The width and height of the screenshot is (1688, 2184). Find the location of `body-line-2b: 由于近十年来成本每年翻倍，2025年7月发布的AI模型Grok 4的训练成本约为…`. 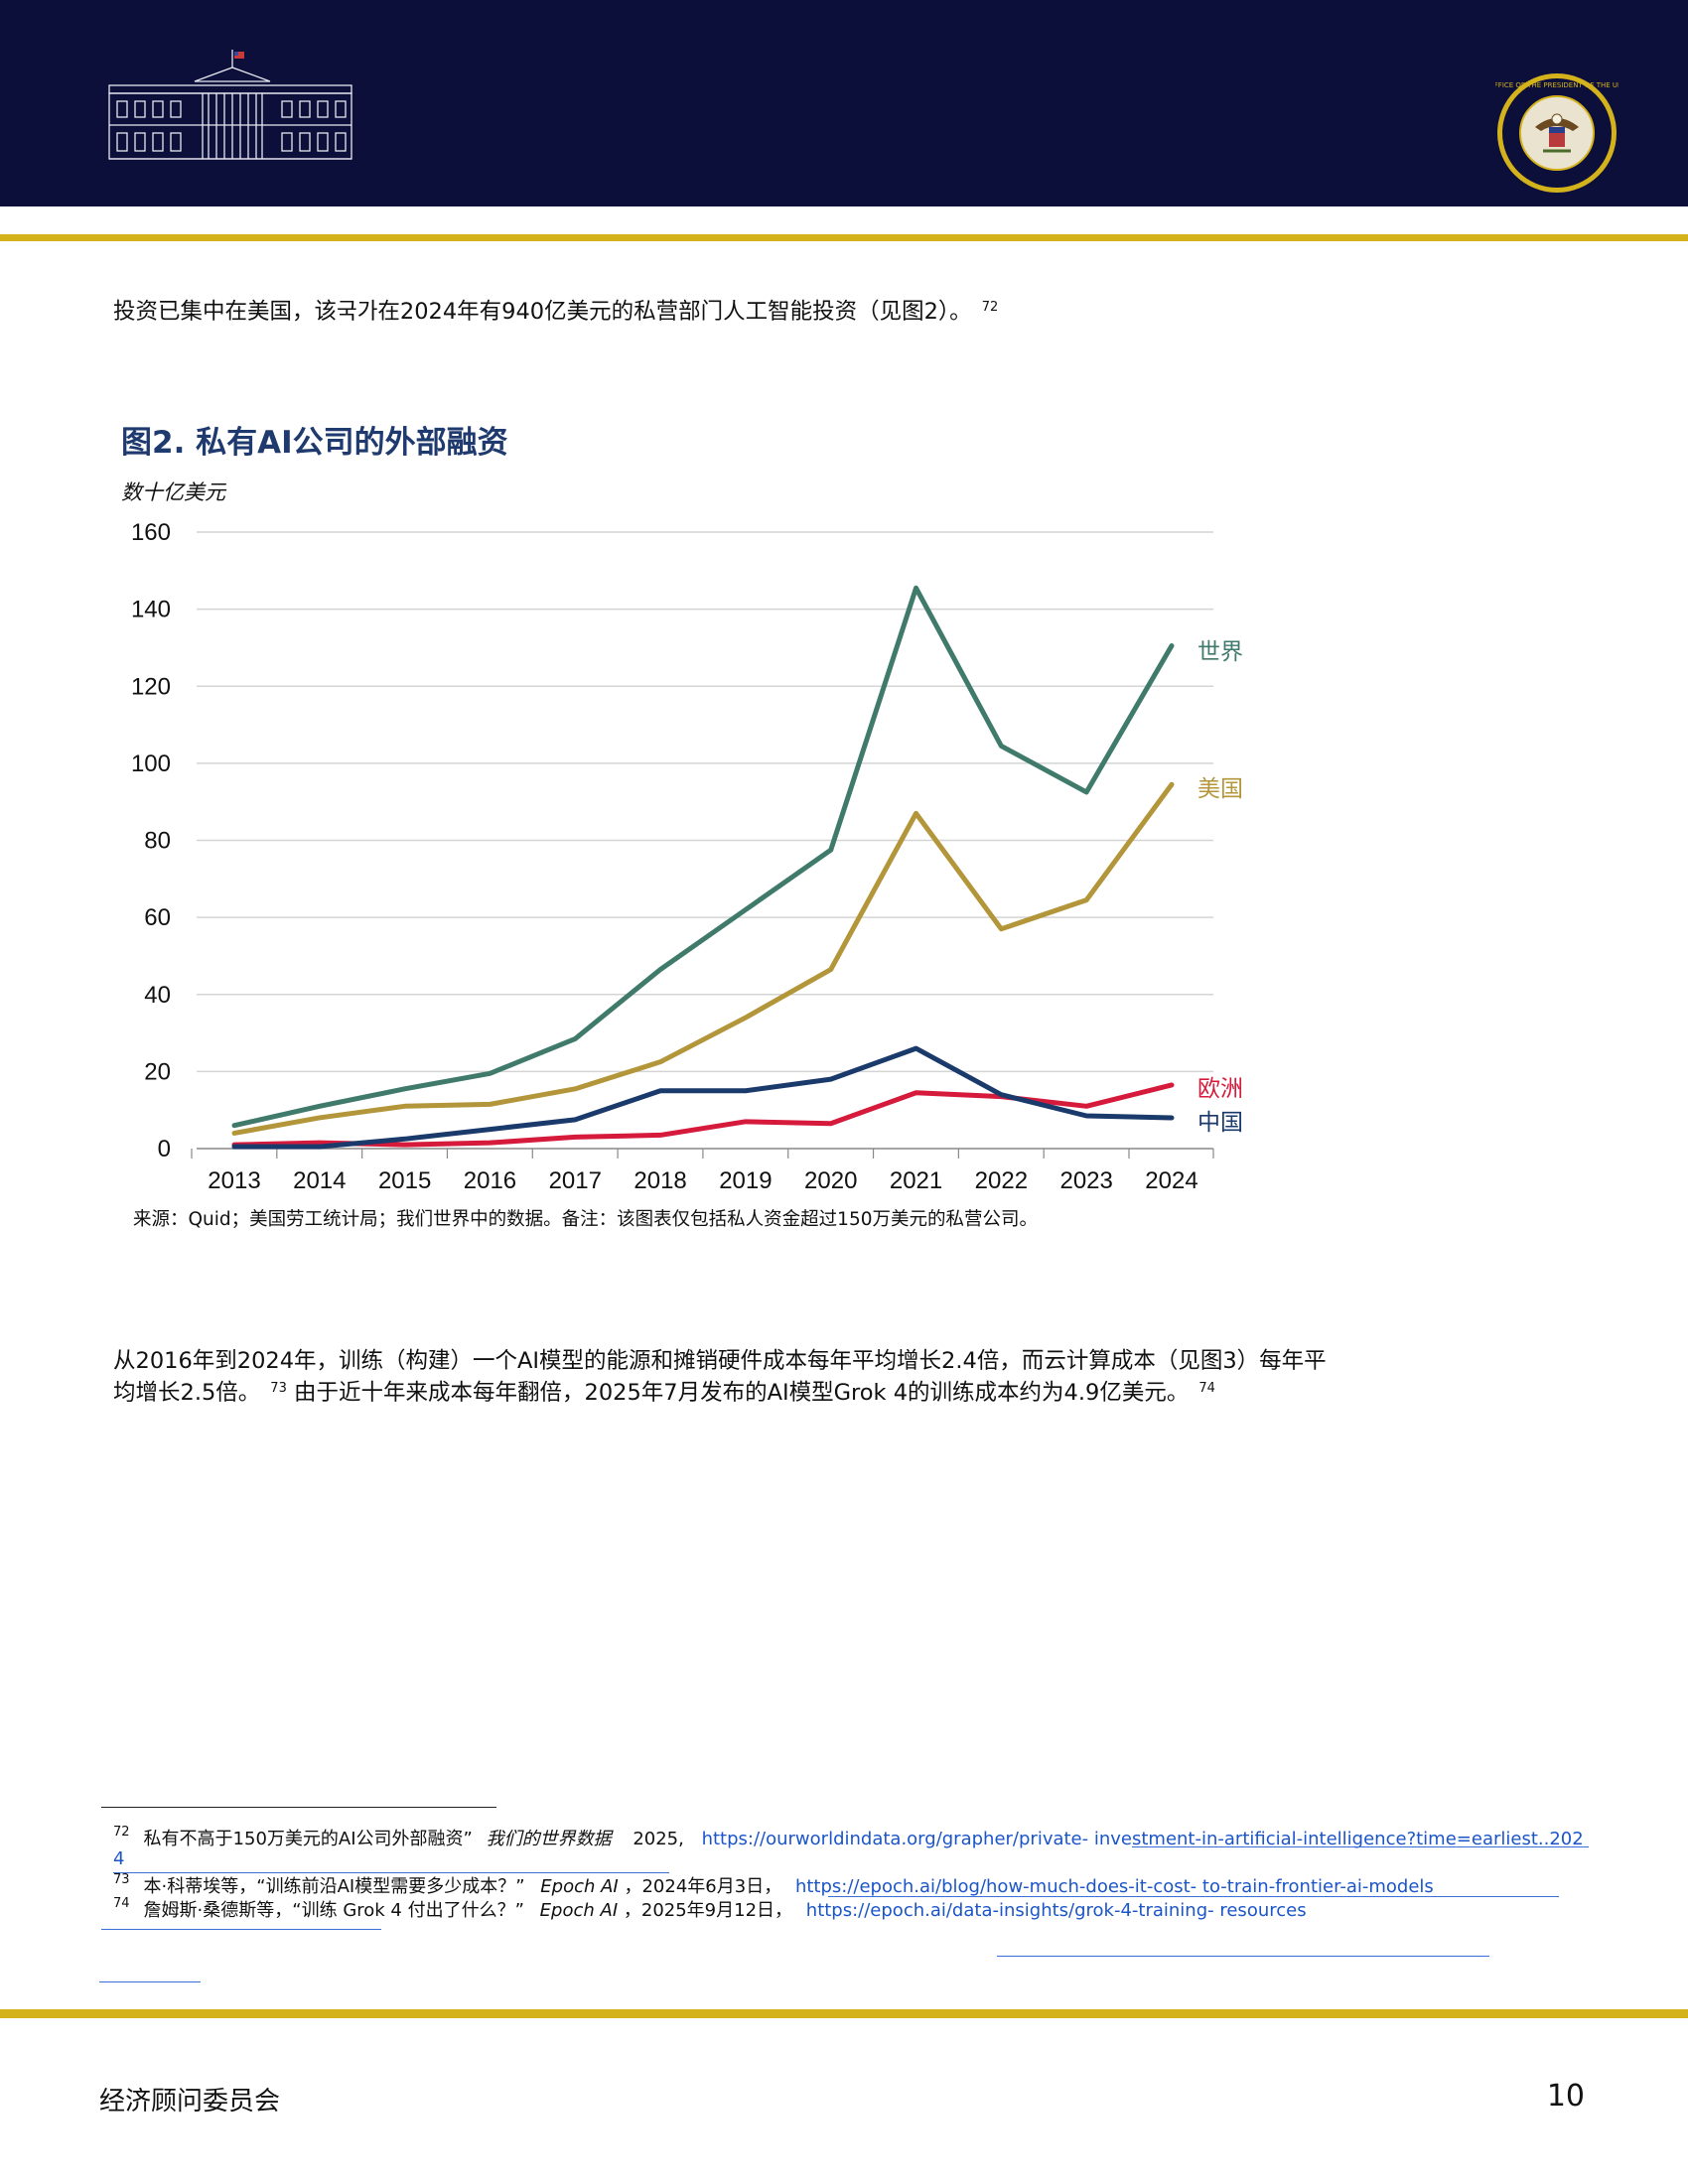

body-line-2b: 由于近十年来成本每年翻倍，2025年7月发布的AI模型Grok 4的训练成本约为… is located at coordinates (742, 1393).